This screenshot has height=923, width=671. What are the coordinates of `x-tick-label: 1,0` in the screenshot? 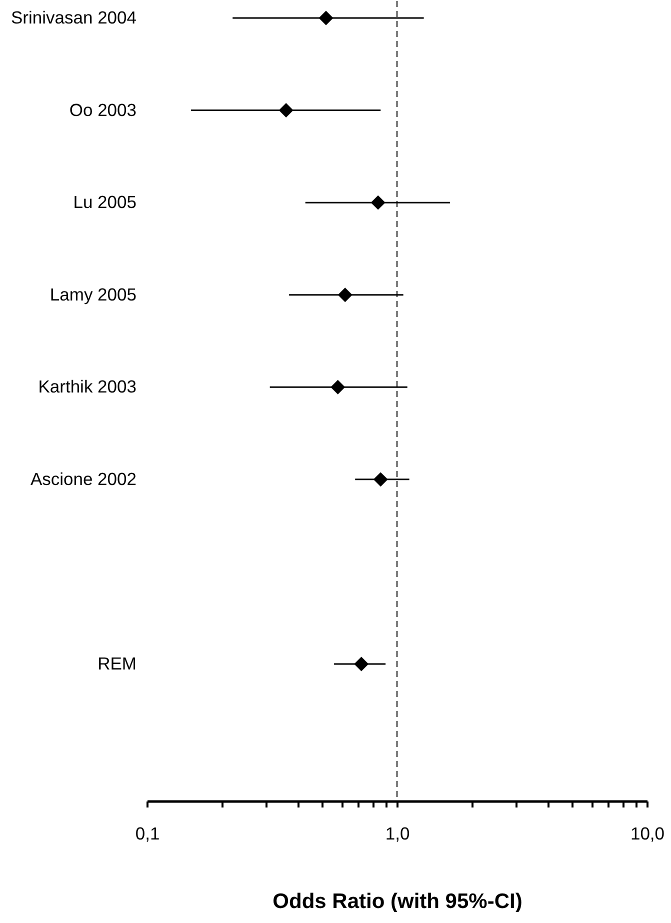 It's located at (397, 834).